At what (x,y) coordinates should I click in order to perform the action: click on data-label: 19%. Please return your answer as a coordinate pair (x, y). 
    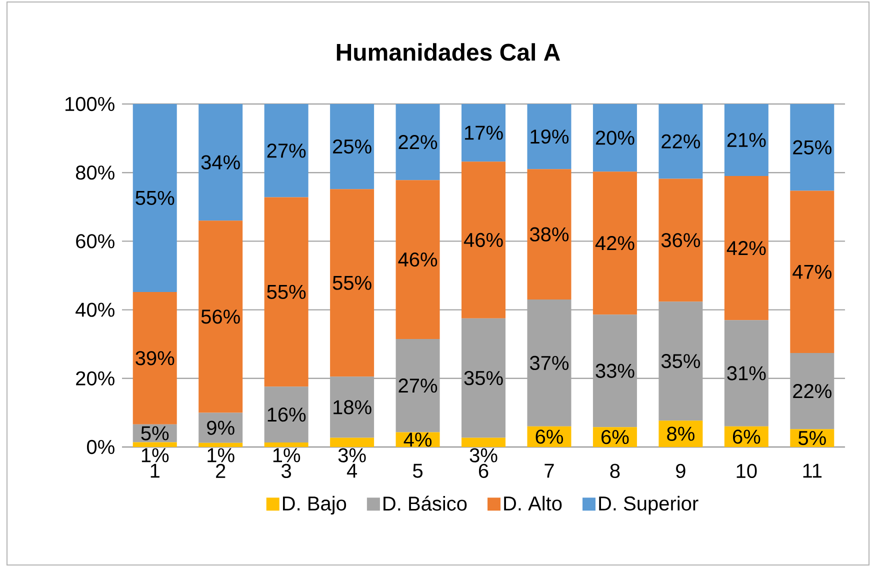
    Looking at the image, I should click on (549, 136).